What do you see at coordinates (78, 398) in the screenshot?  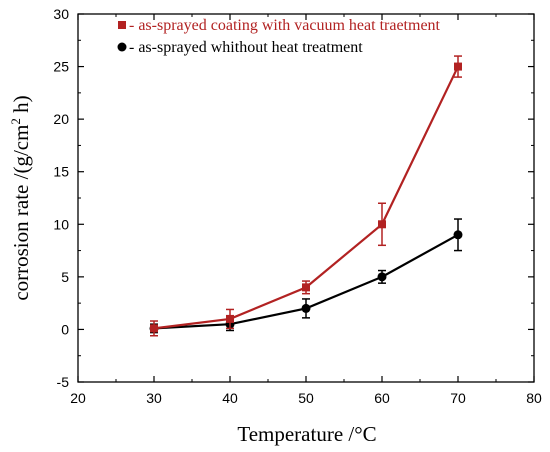 I see `x-tick-label: 20` at bounding box center [78, 398].